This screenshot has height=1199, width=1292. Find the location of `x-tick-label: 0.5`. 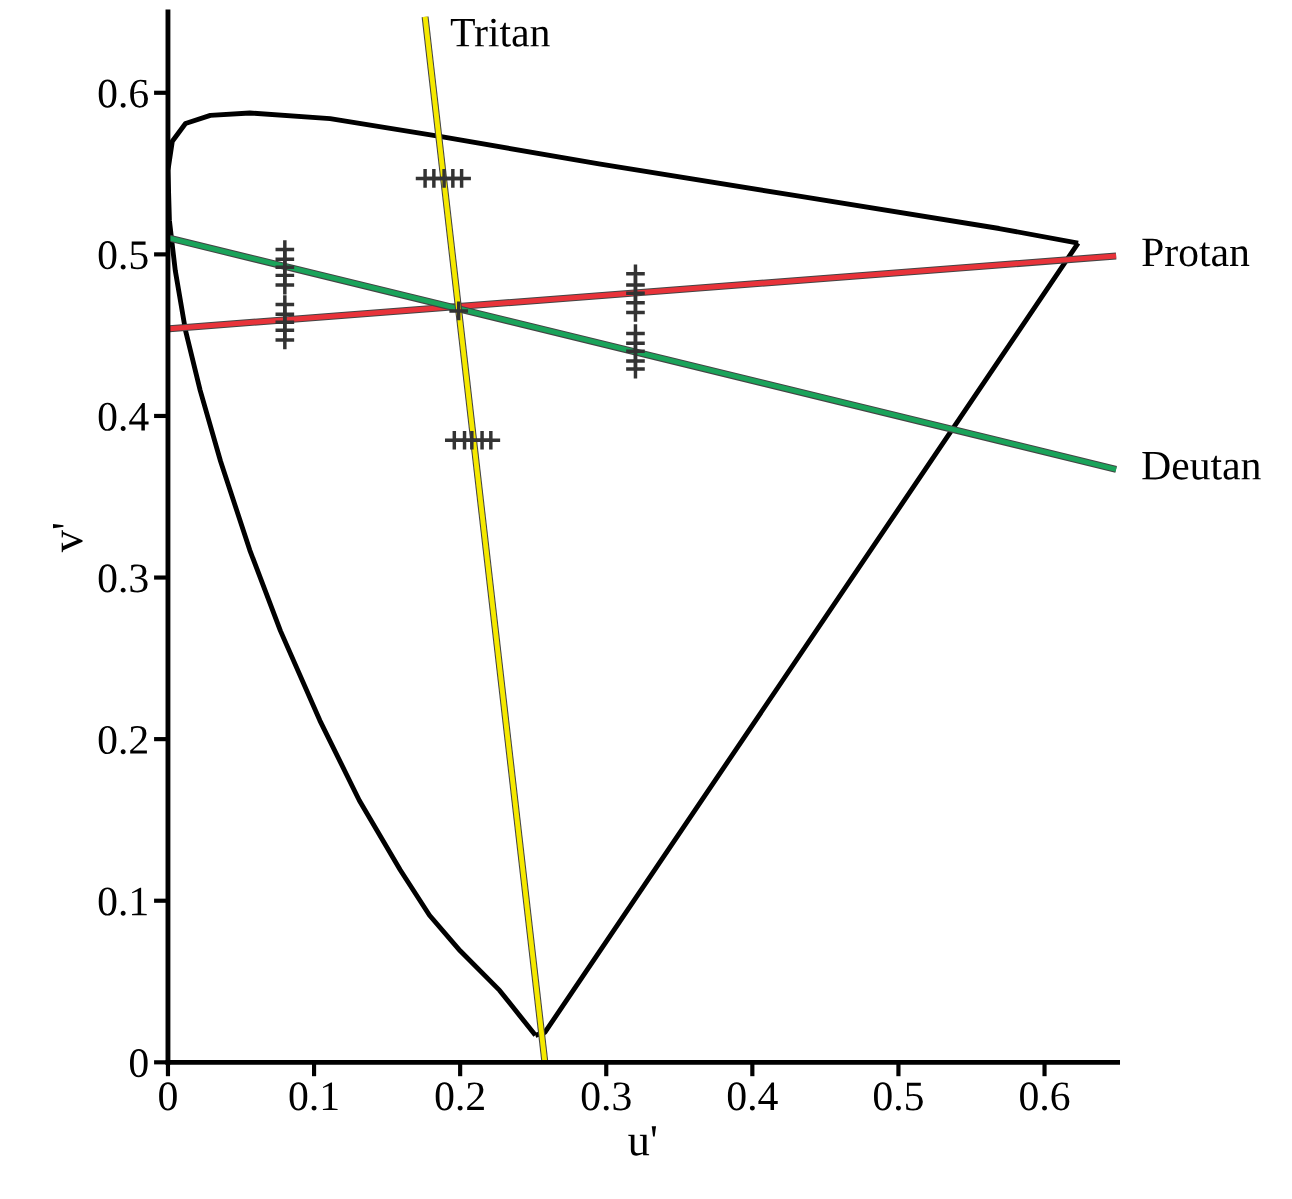

x-tick-label: 0.5 is located at coordinates (898, 1096).